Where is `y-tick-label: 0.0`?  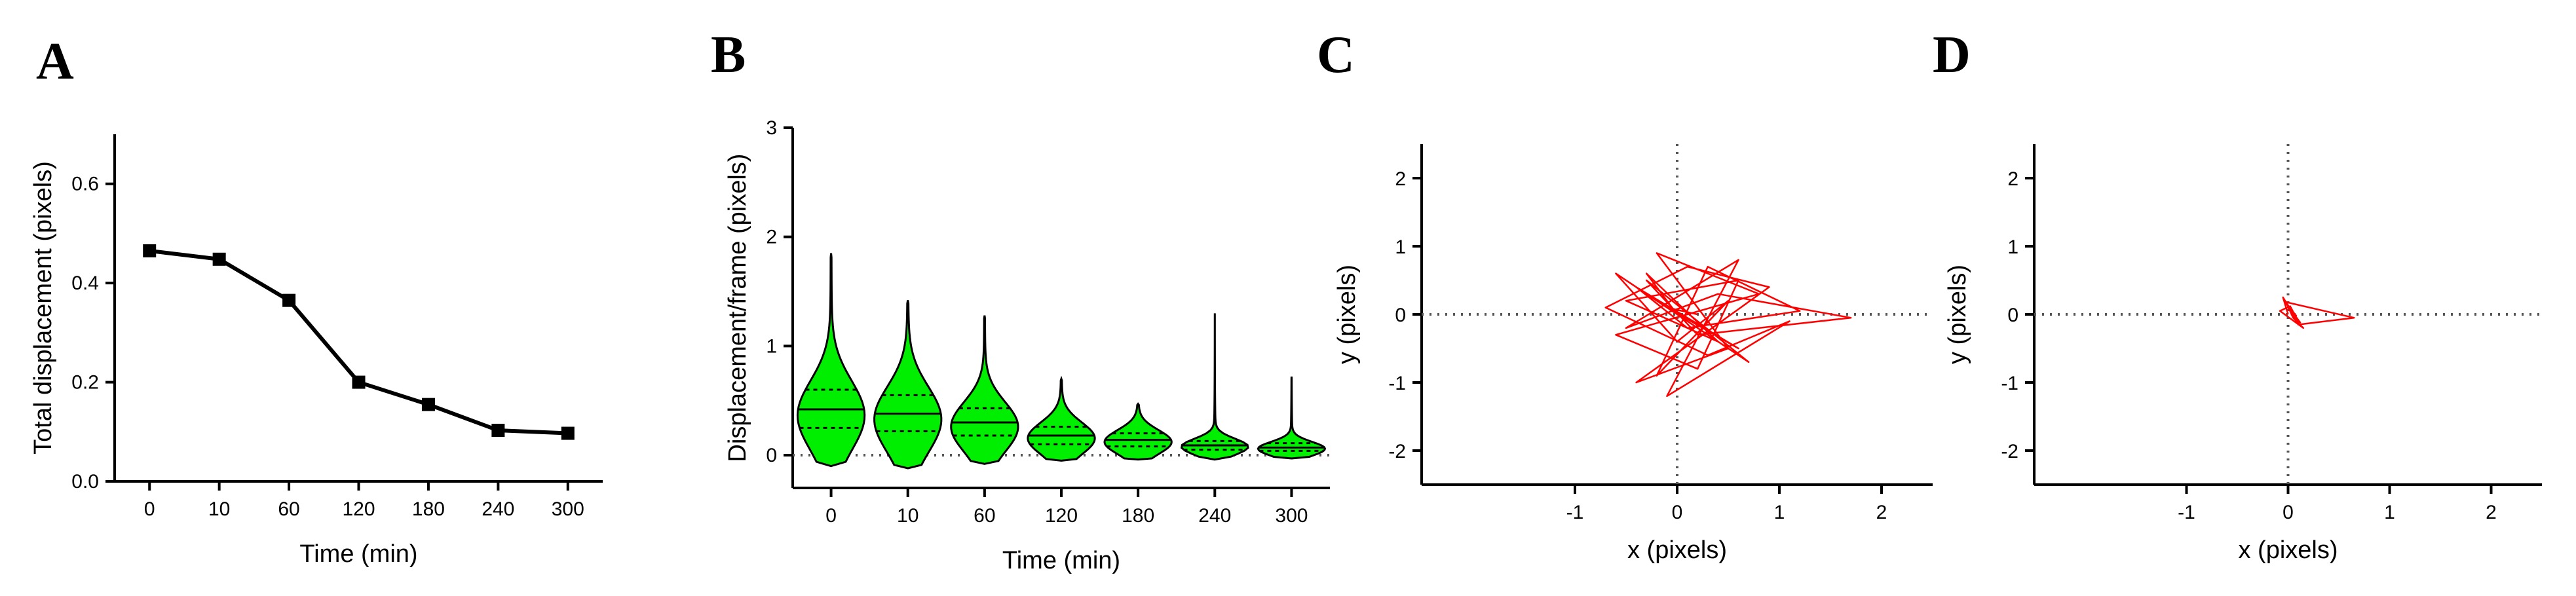 y-tick-label: 0.0 is located at coordinates (85, 482).